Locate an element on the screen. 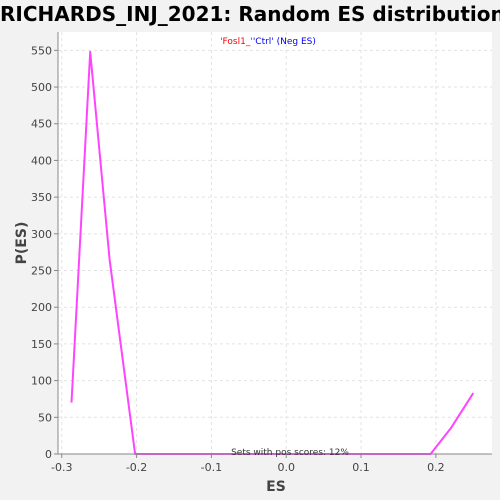 This screenshot has width=500, height=500. y-tick-label: 550 is located at coordinates (41, 50).